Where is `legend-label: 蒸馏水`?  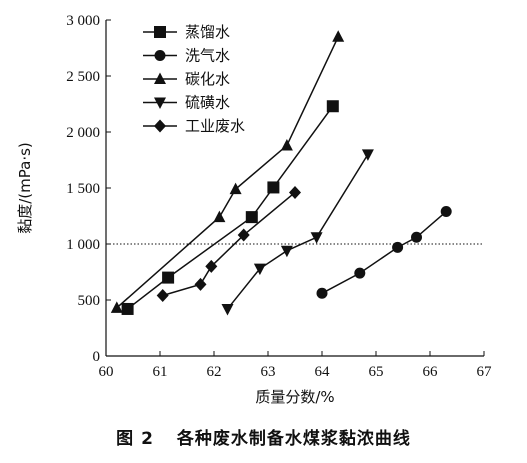
legend-label: 蒸馏水 is located at coordinates (207, 32).